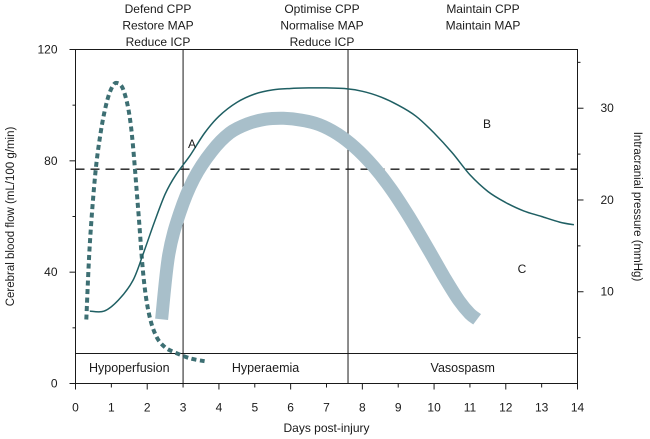 The image size is (650, 439). What do you see at coordinates (183, 408) in the screenshot?
I see `x-tick-label: 3` at bounding box center [183, 408].